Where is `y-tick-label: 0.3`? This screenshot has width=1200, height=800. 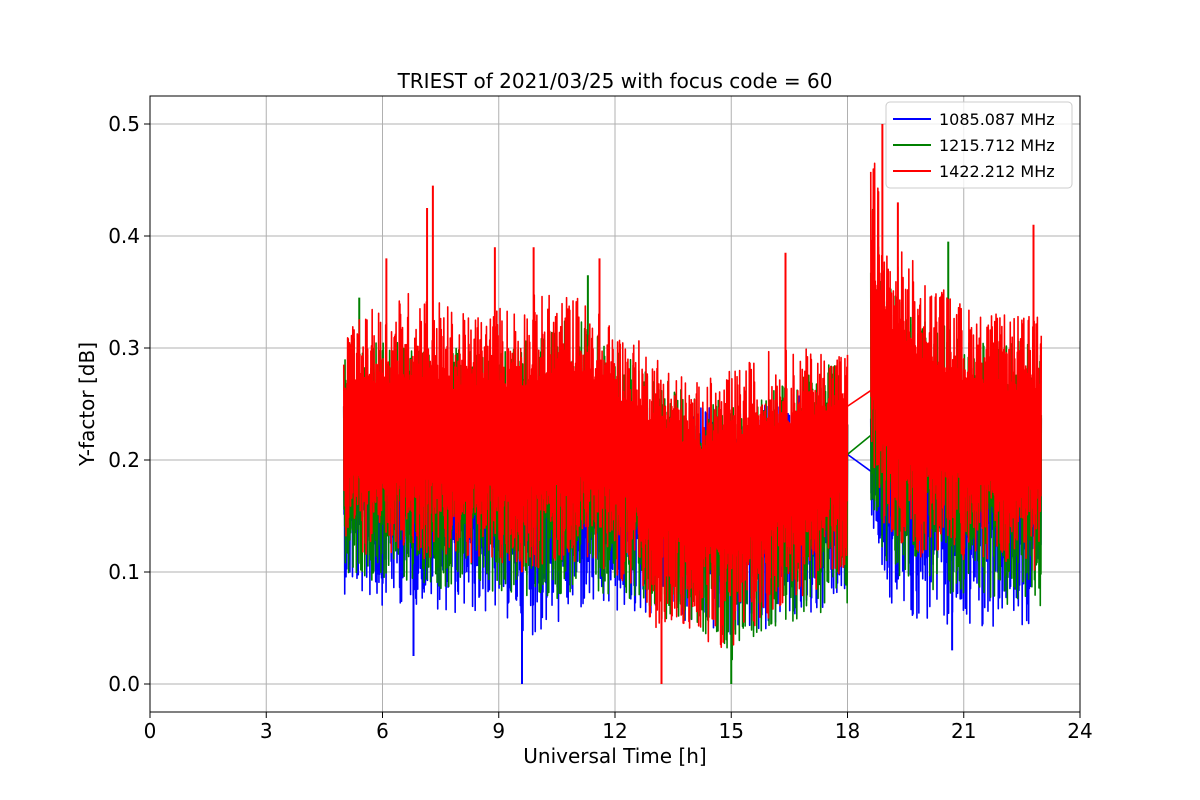
y-tick-label: 0.3 is located at coordinates (124, 348).